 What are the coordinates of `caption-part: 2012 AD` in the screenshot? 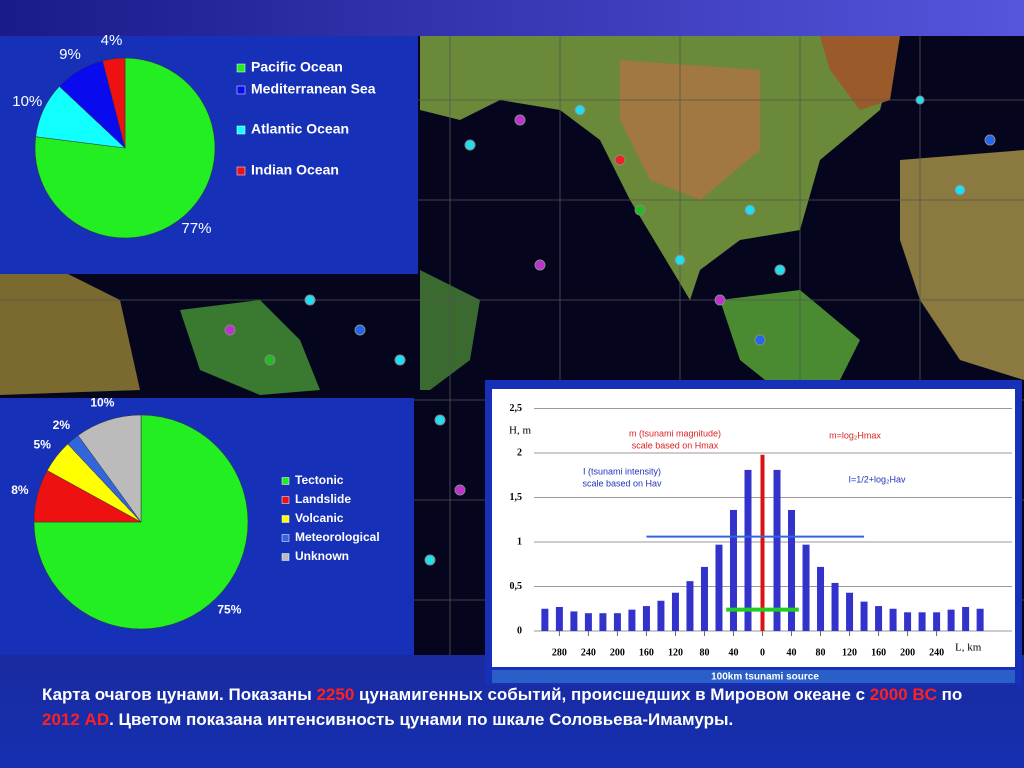 It's located at (76, 719).